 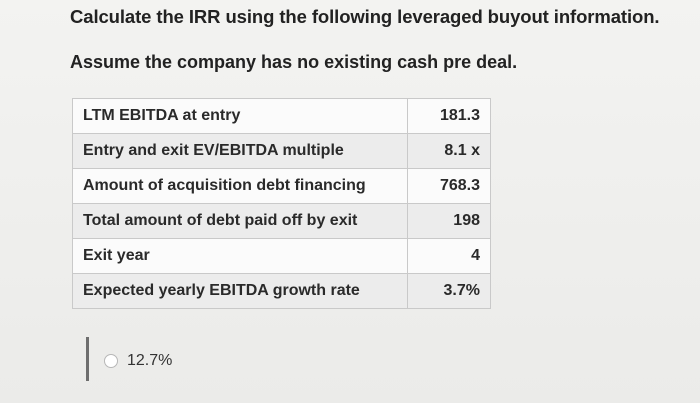 I want to click on row-value: 181.3, so click(x=449, y=116).